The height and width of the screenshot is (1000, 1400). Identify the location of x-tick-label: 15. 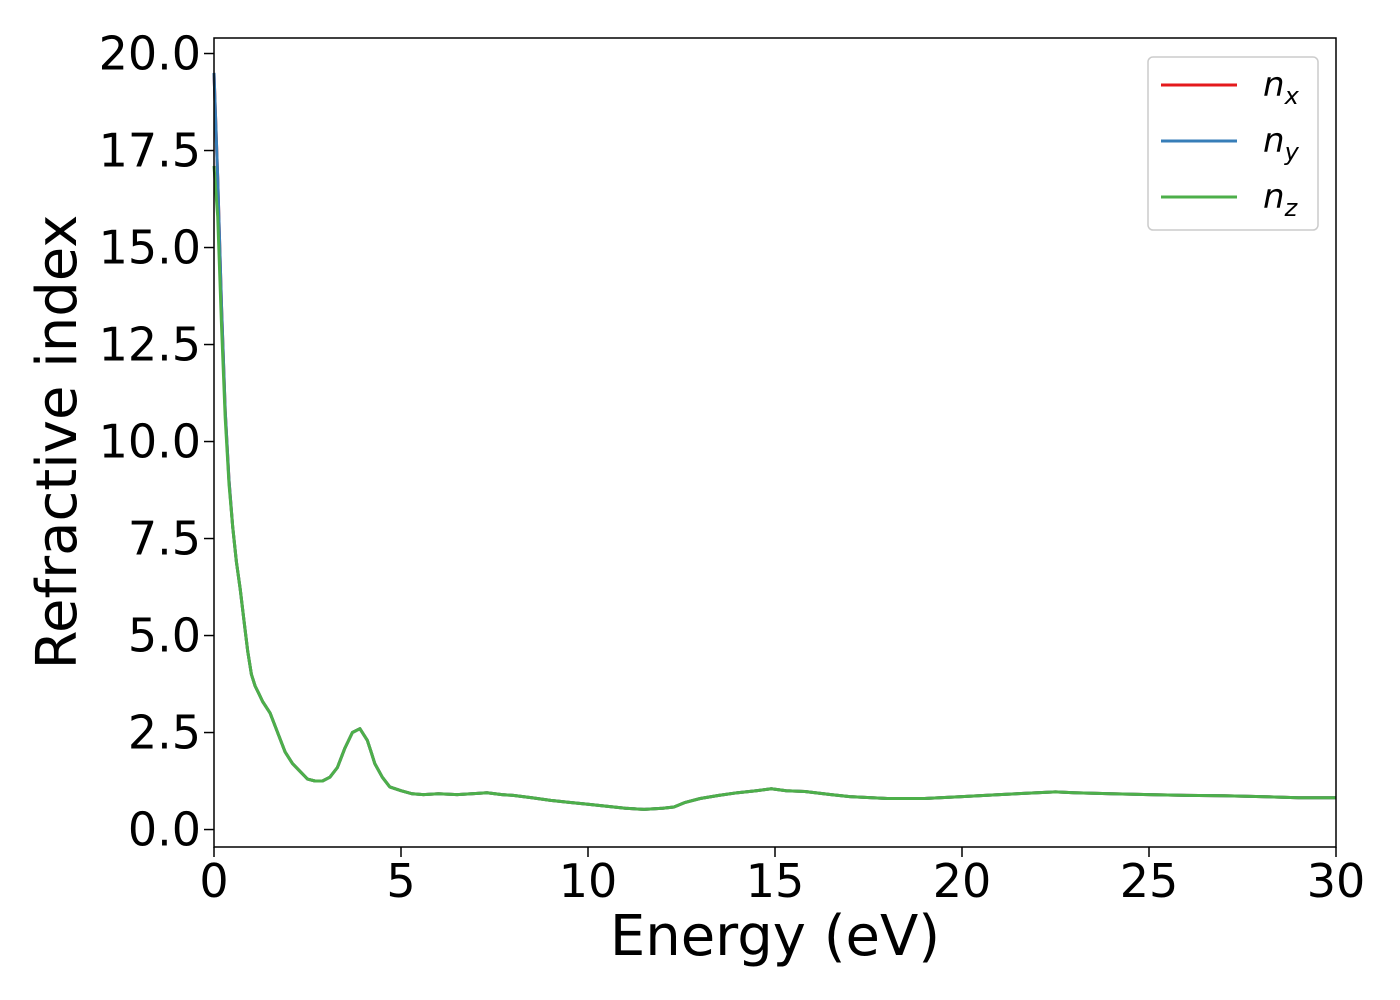
(775, 881).